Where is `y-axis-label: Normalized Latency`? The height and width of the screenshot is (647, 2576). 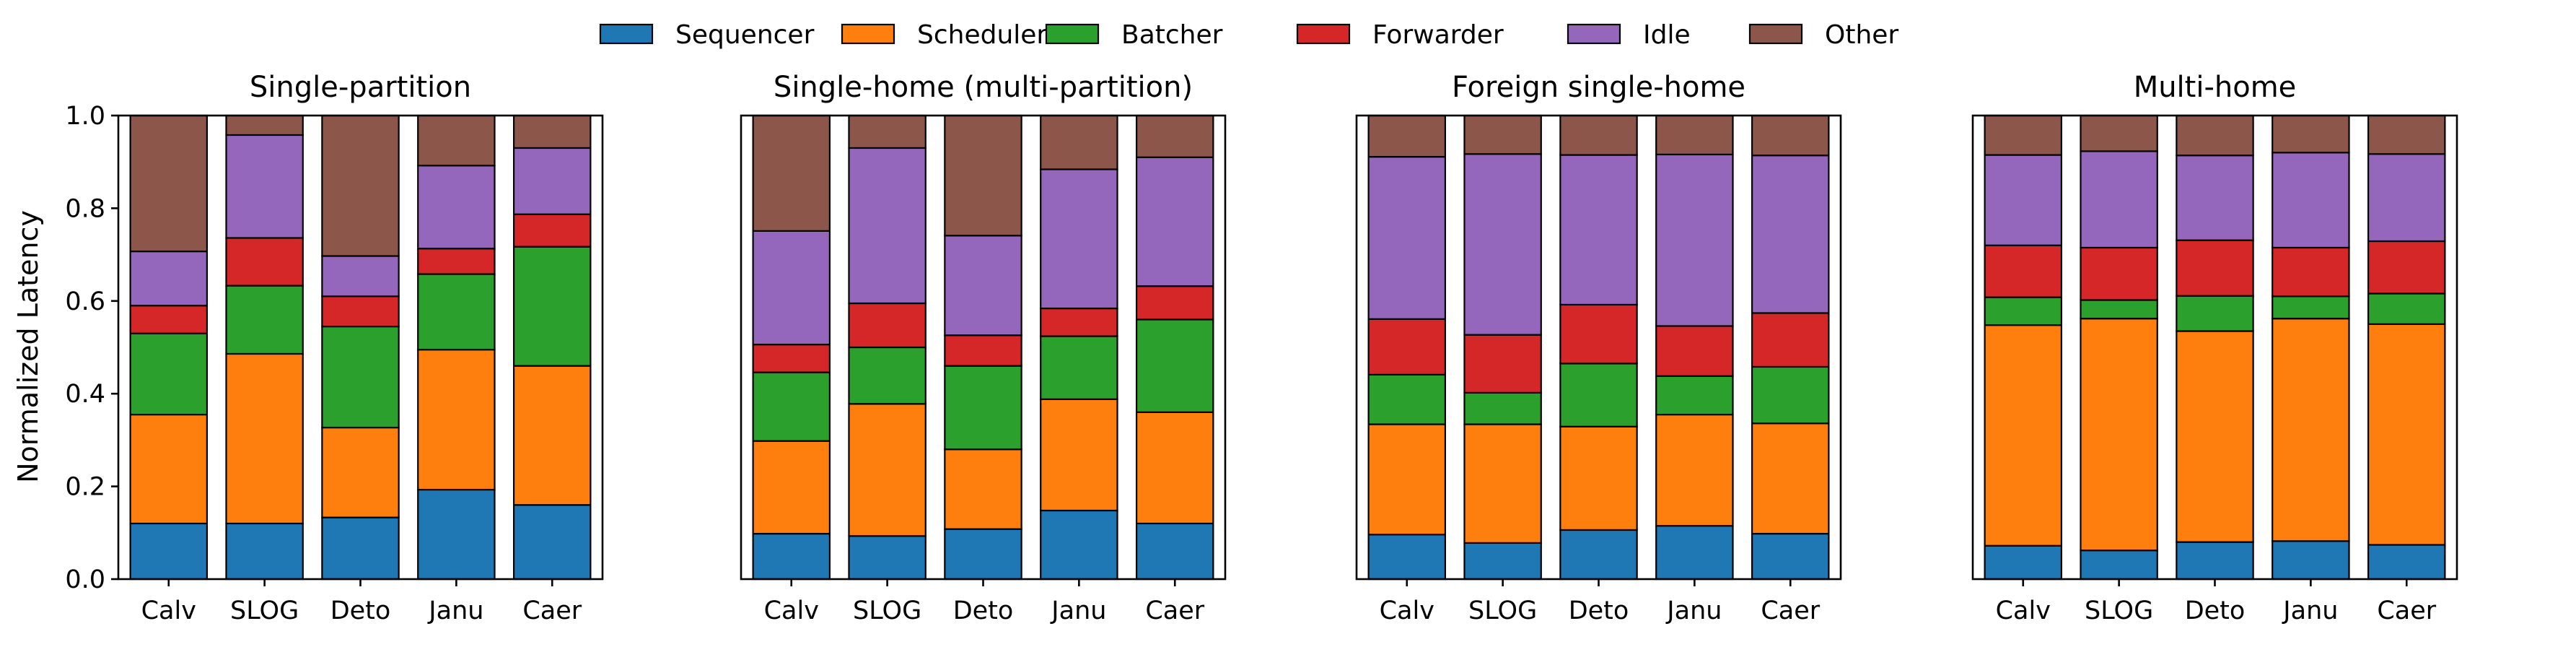
y-axis-label: Normalized Latency is located at coordinates (28, 346).